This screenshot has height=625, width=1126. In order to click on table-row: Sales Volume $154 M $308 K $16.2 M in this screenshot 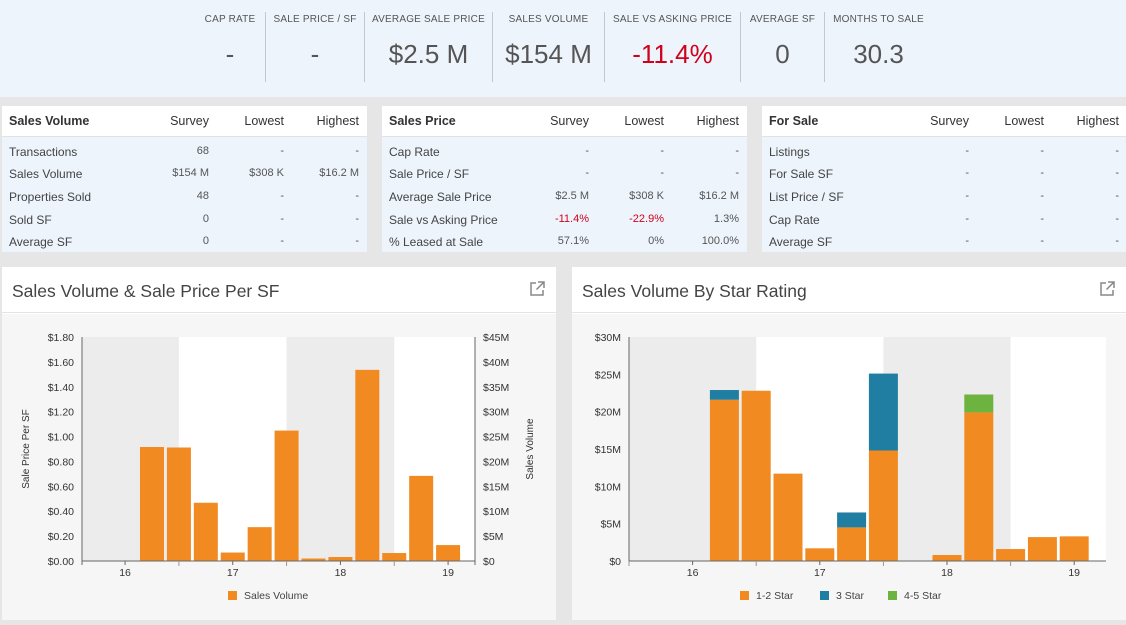, I will do `click(184, 174)`.